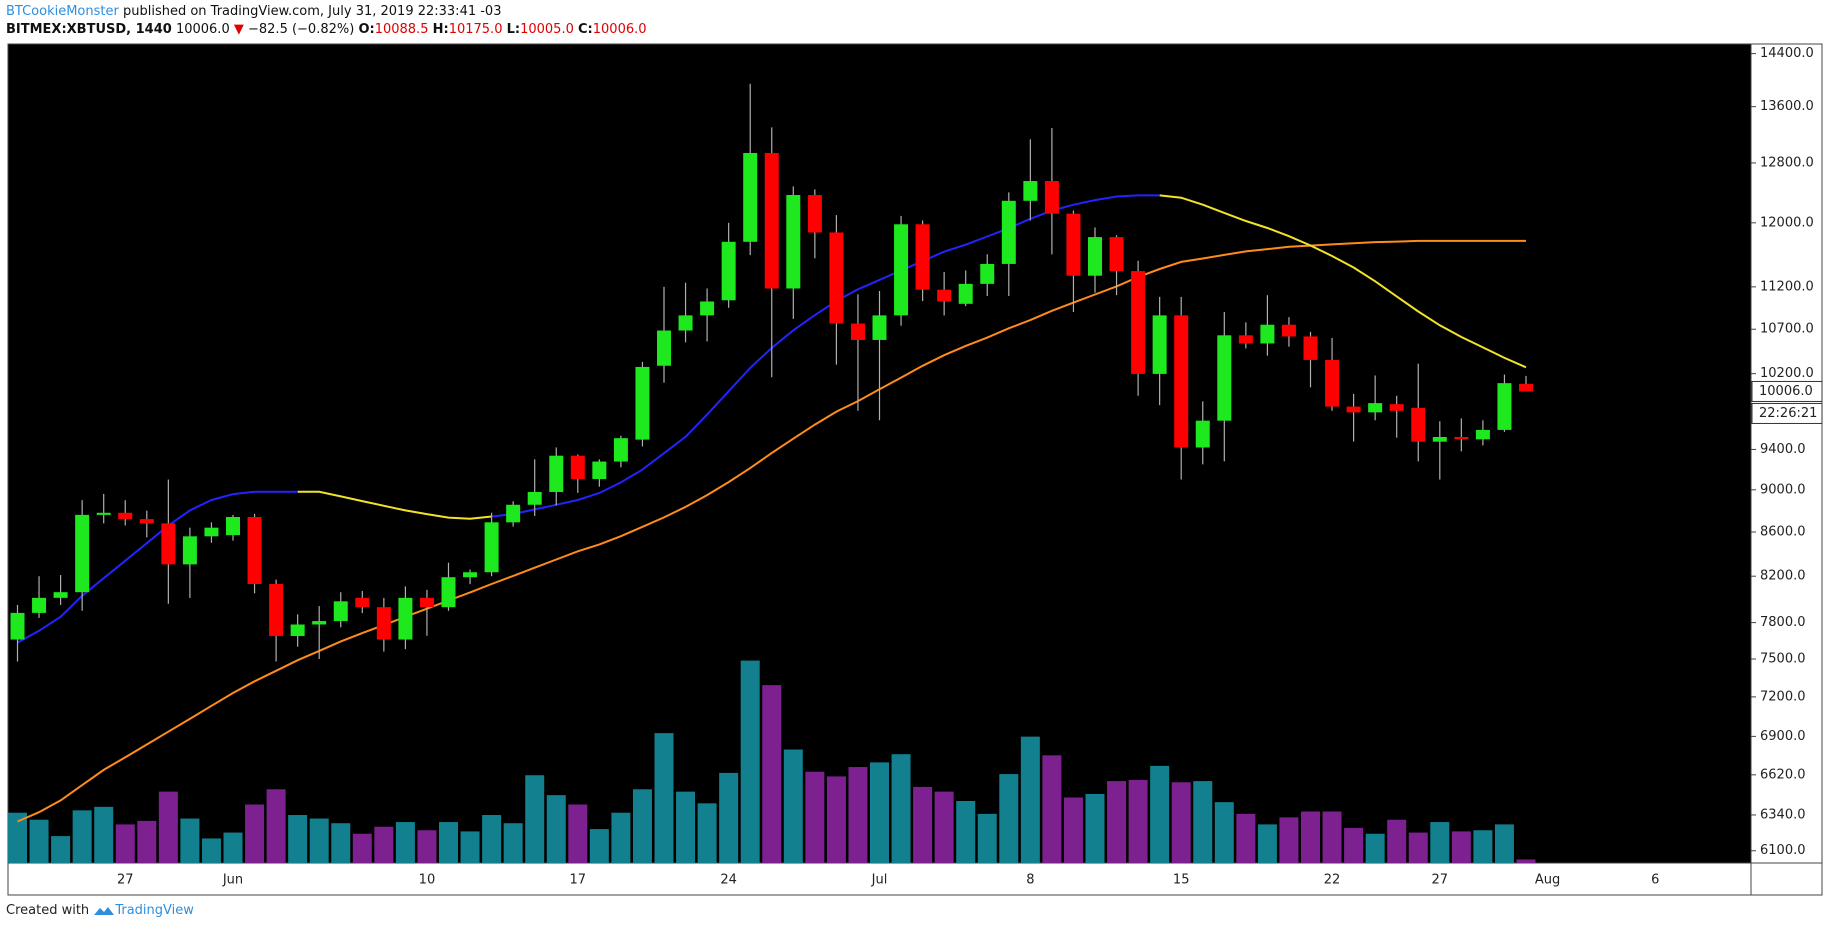 Image resolution: width=1828 pixels, height=930 pixels. I want to click on y-tick-label: 10700.0, so click(1787, 329).